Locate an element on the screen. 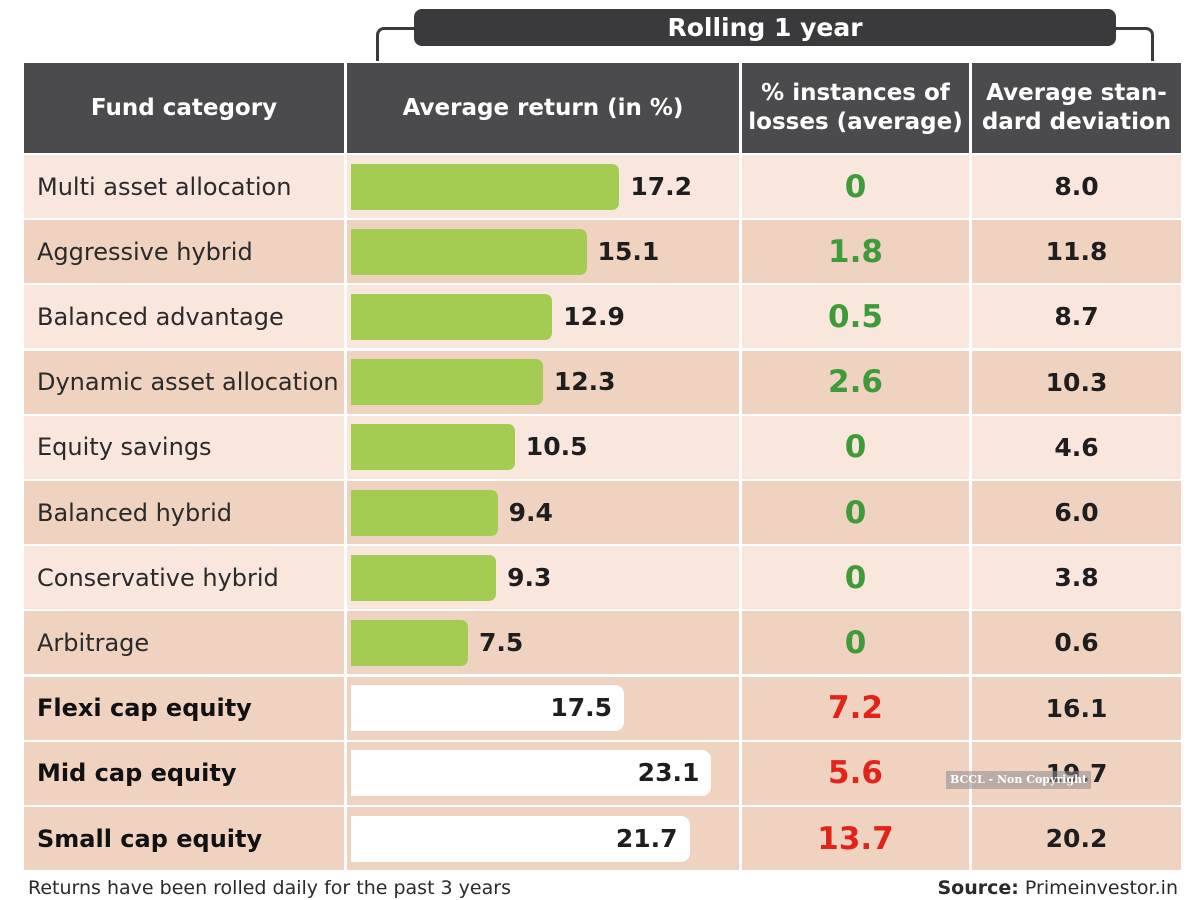 Image resolution: width=1200 pixels, height=900 pixels. losses-cell: 13.7 is located at coordinates (855, 838).